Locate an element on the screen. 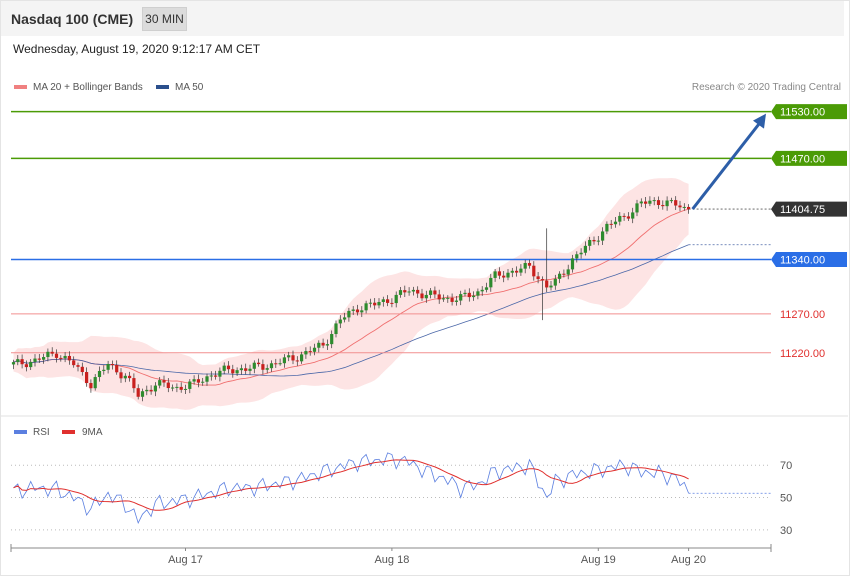 The height and width of the screenshot is (576, 850). rsi-line is located at coordinates (351, 488).